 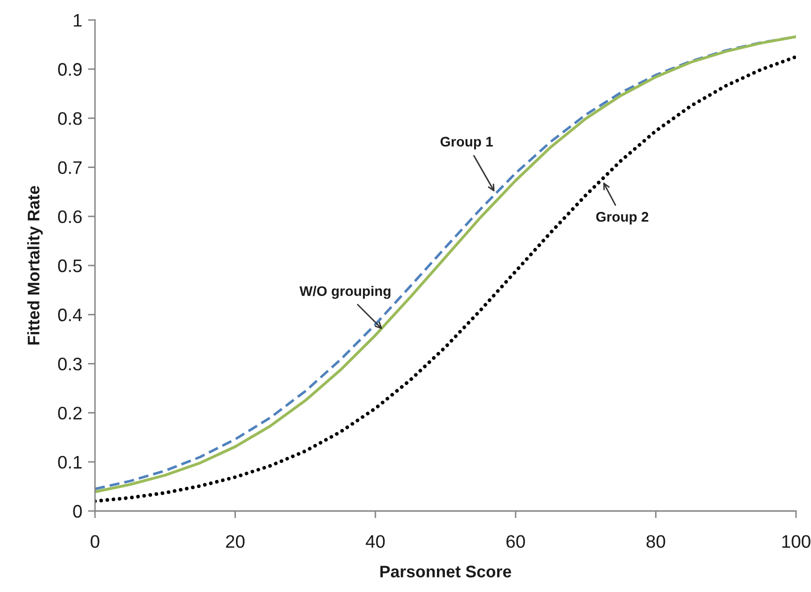 What do you see at coordinates (70, 462) in the screenshot?
I see `y-tick-label: 0.1` at bounding box center [70, 462].